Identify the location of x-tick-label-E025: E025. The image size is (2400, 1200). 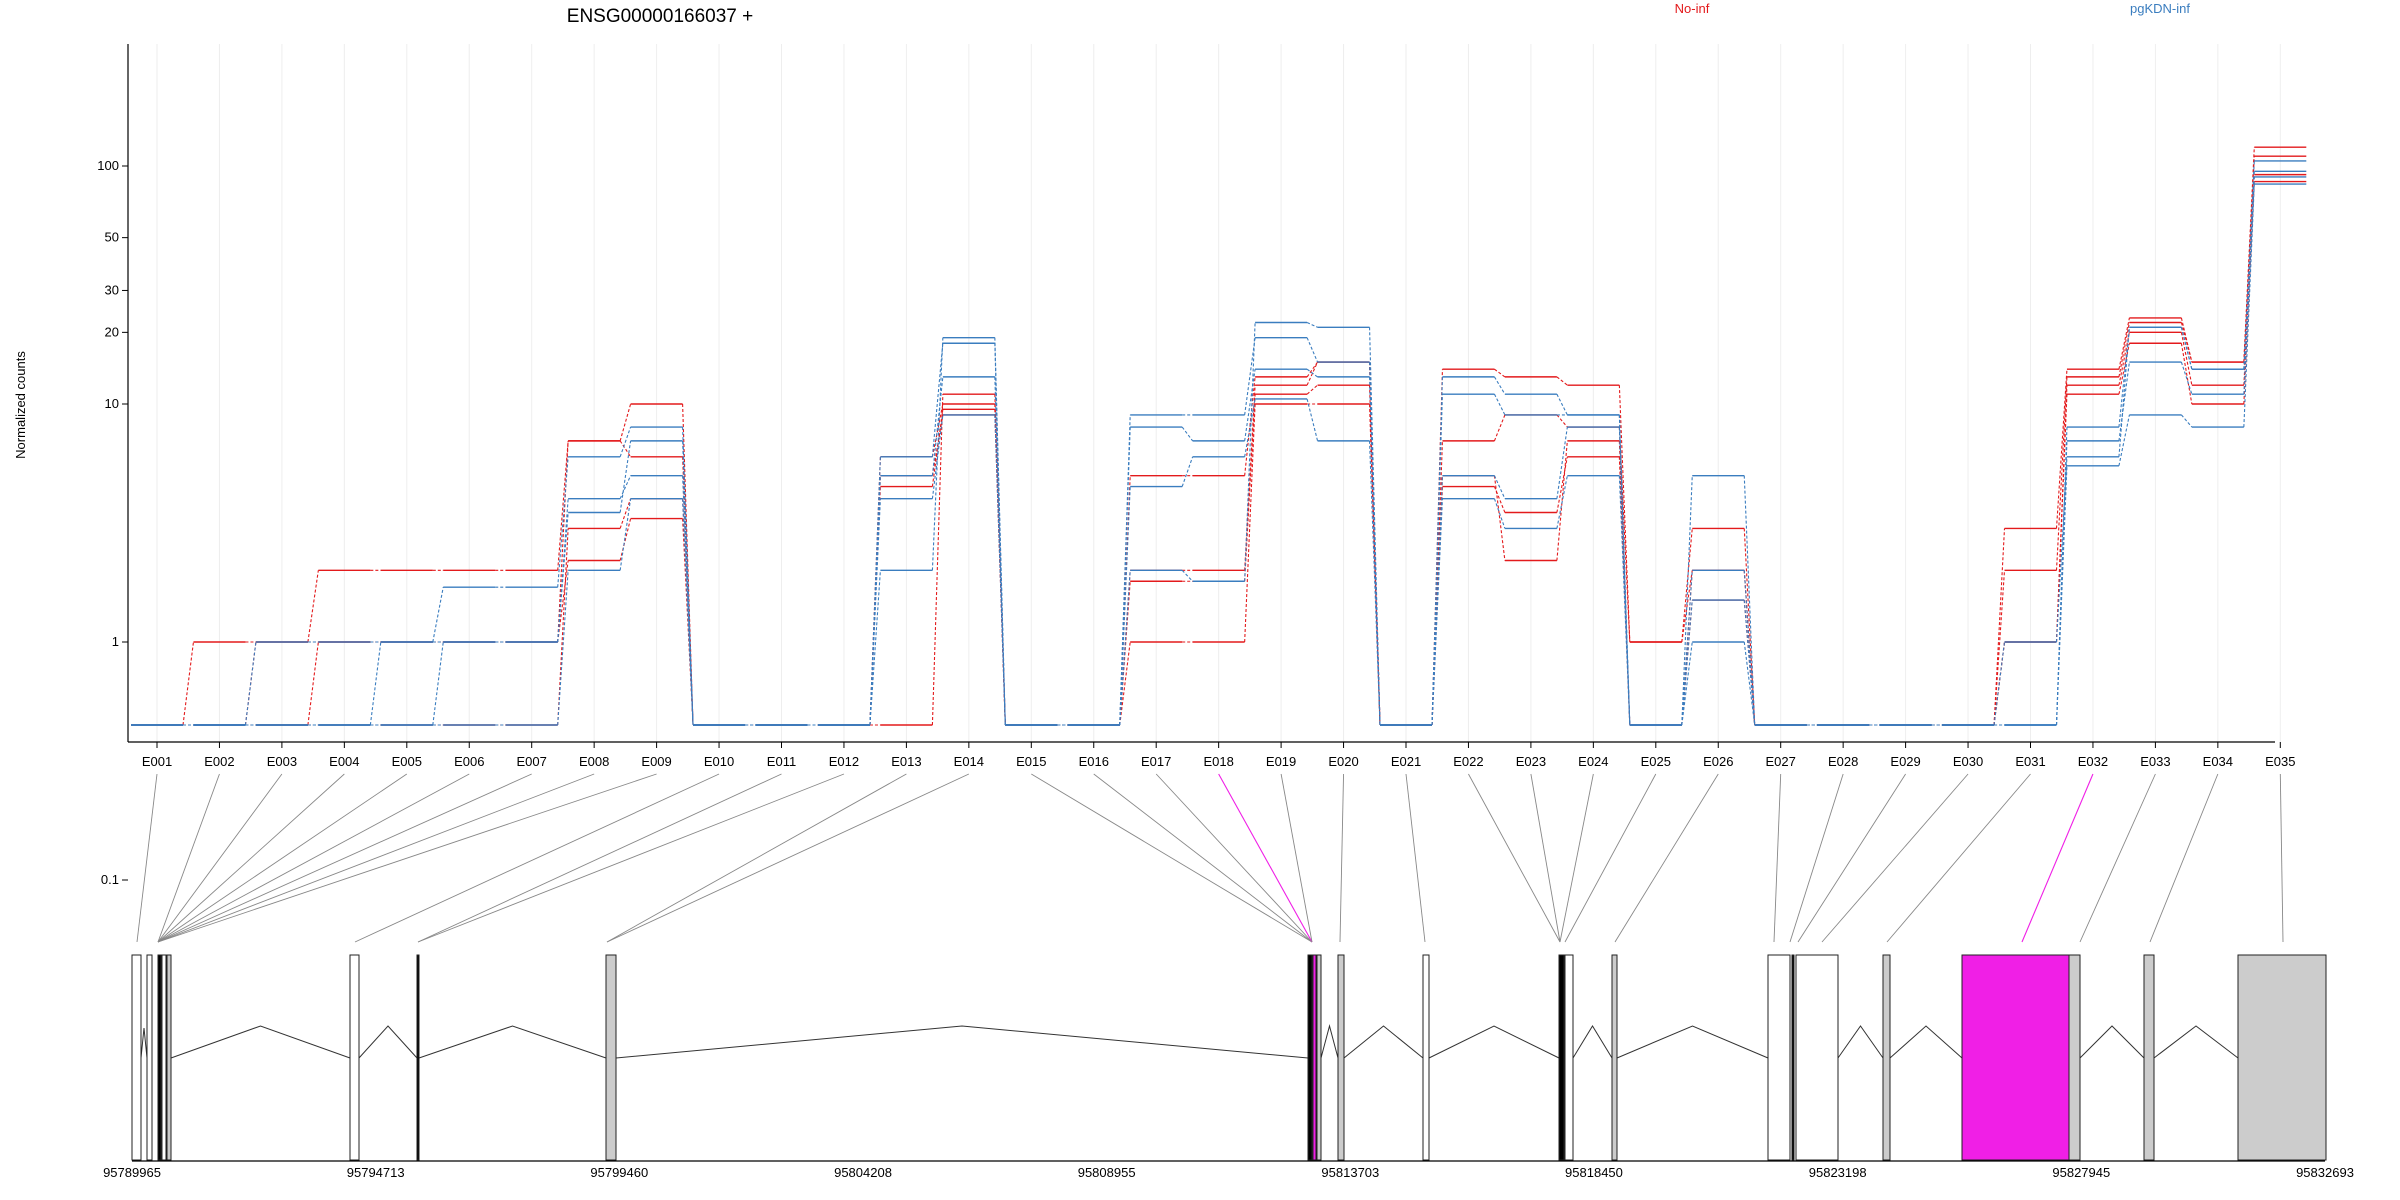
(1656, 761).